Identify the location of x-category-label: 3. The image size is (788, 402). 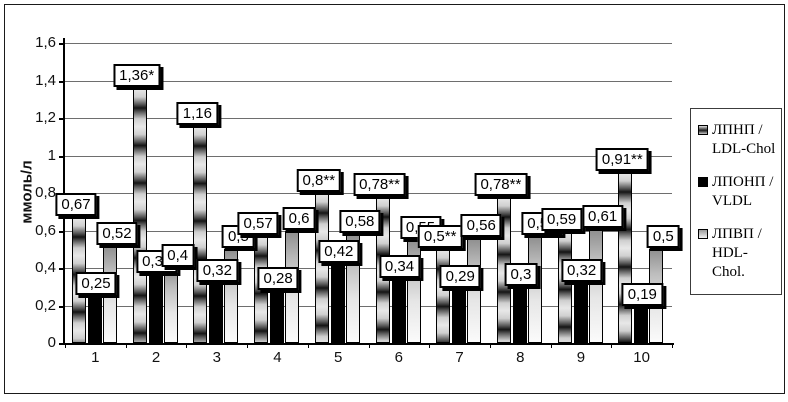
(216, 357).